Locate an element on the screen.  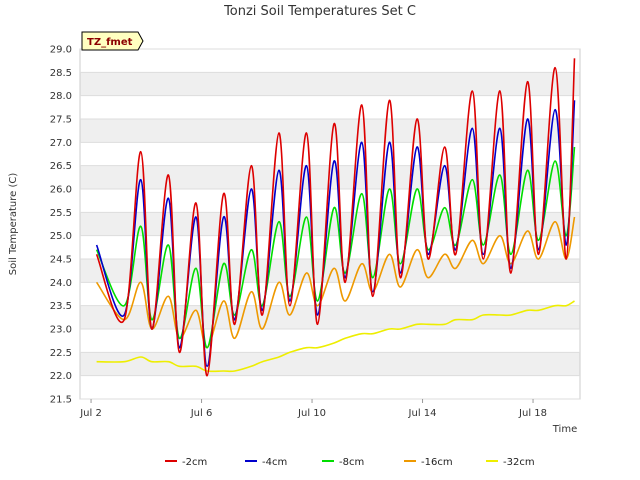
y-axis-title: Soil Temperature (C) is located at coordinates (13, 224).